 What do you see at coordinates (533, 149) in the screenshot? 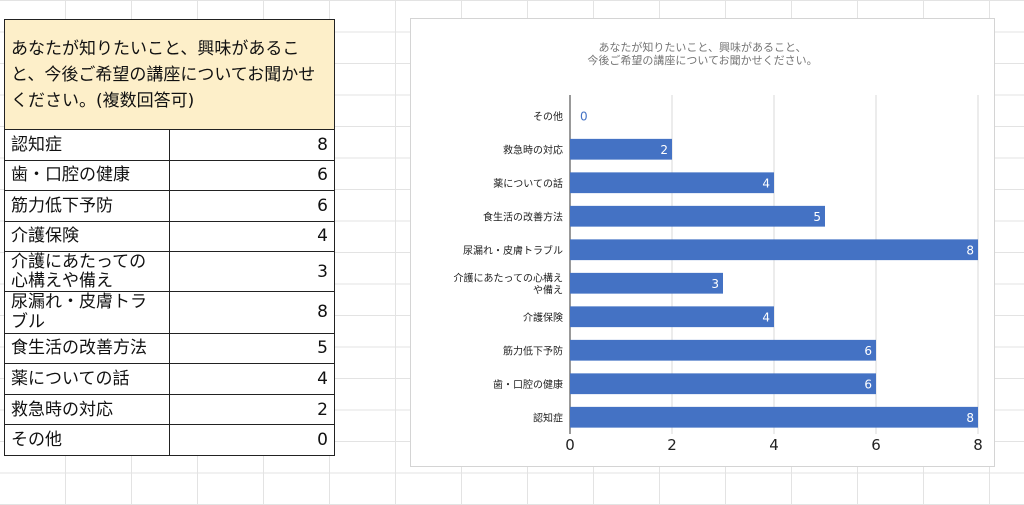
I see `category-label: 救急時の対応` at bounding box center [533, 149].